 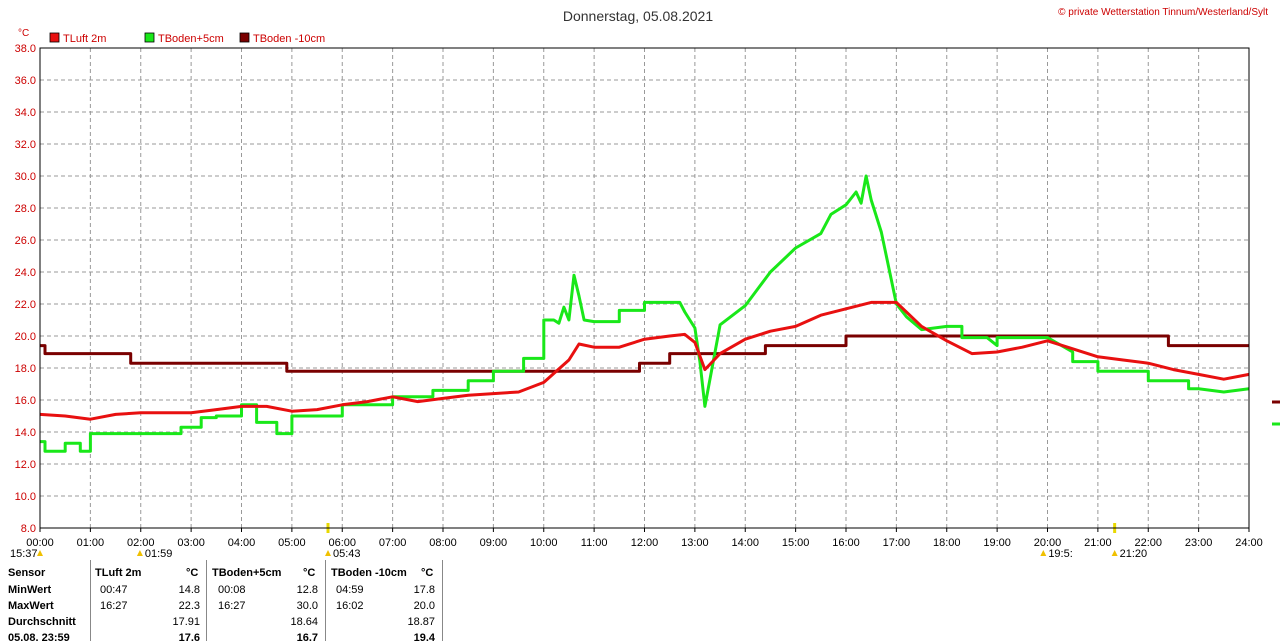 I want to click on y-tick-label: 32.0, so click(x=25, y=145).